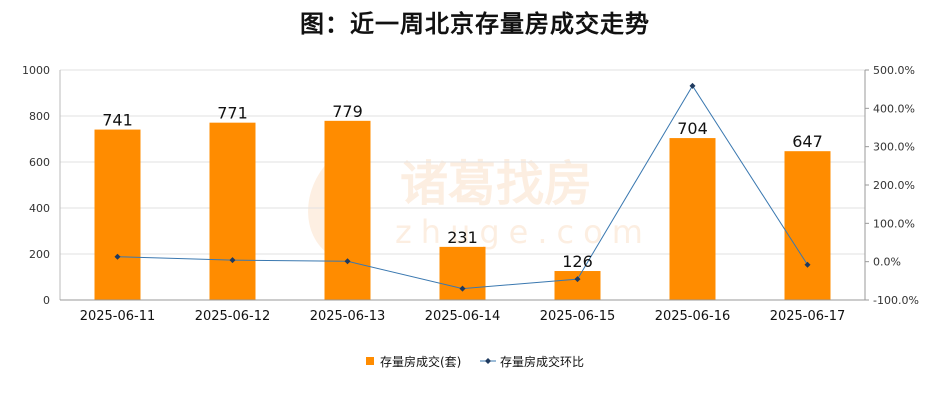 The height and width of the screenshot is (400, 950). I want to click on y-left-tick-label: 800, so click(39, 116).